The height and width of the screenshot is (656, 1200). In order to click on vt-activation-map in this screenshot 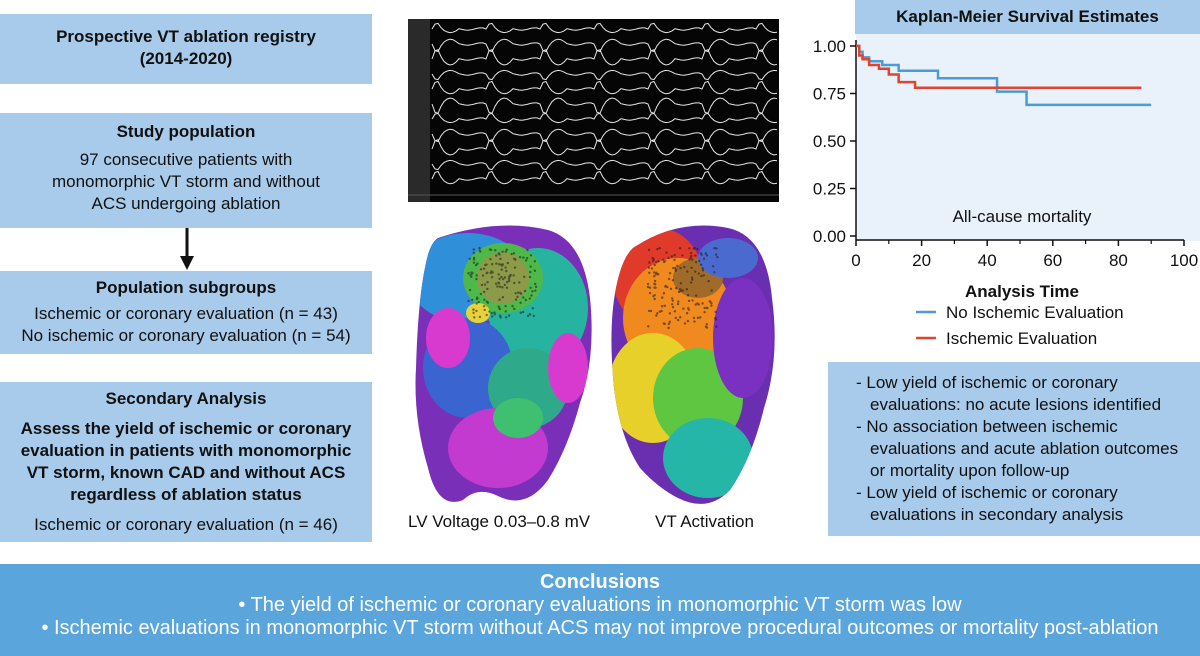, I will do `click(693, 364)`.